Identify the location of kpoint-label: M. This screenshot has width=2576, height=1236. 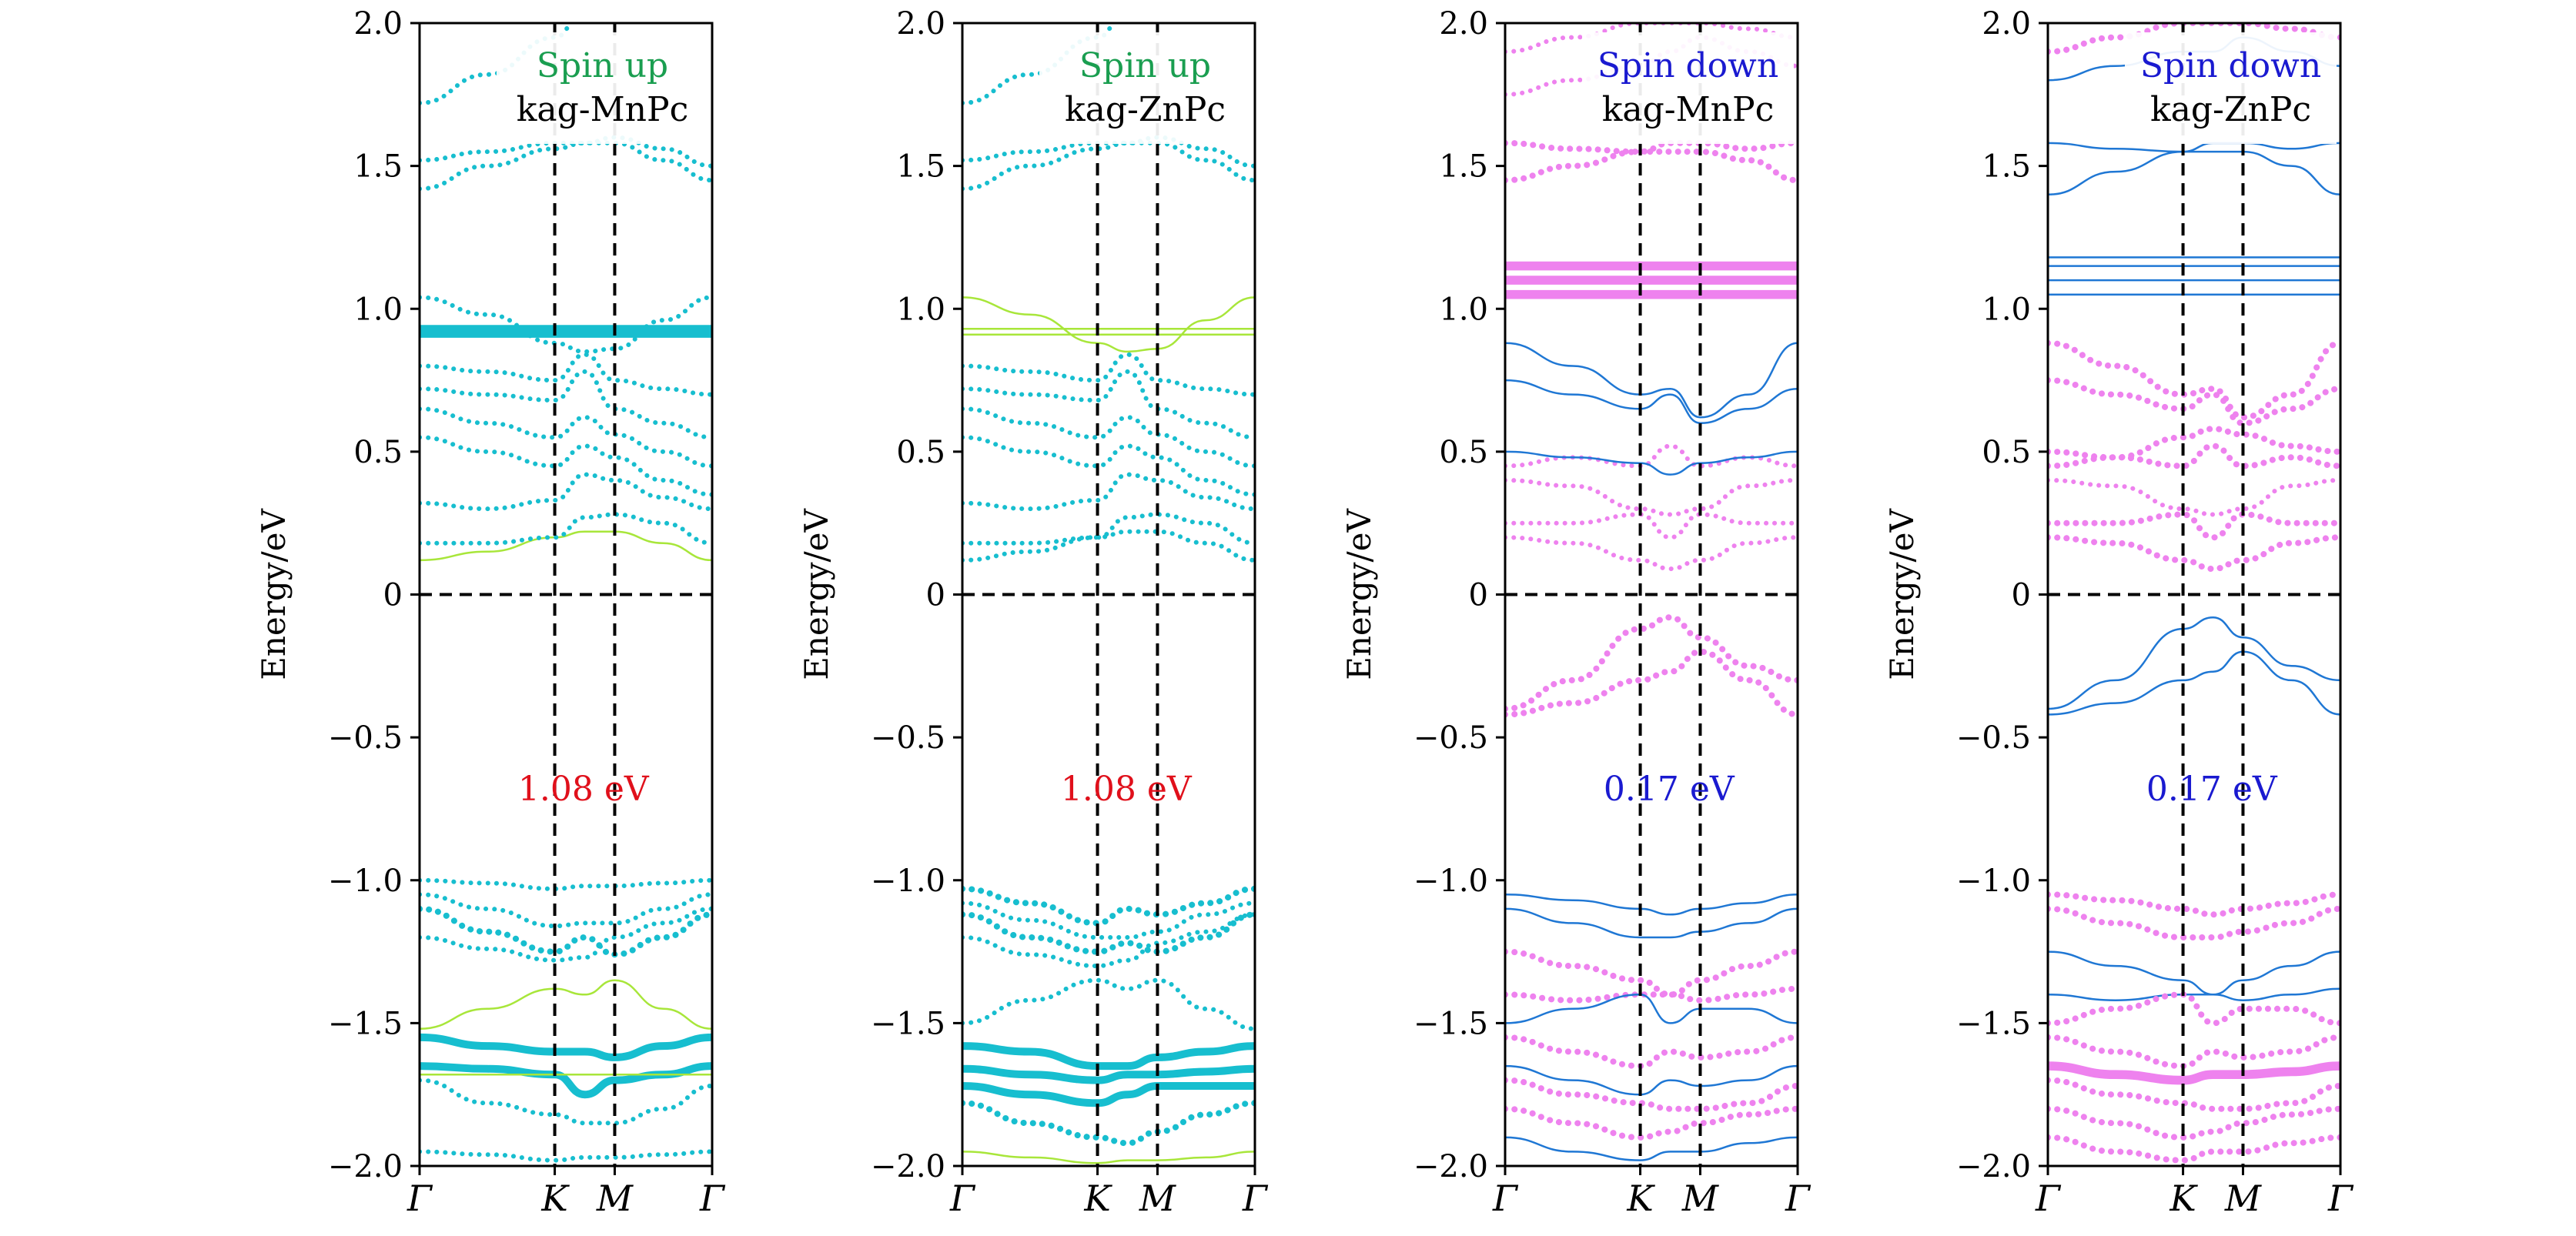
(2243, 1198).